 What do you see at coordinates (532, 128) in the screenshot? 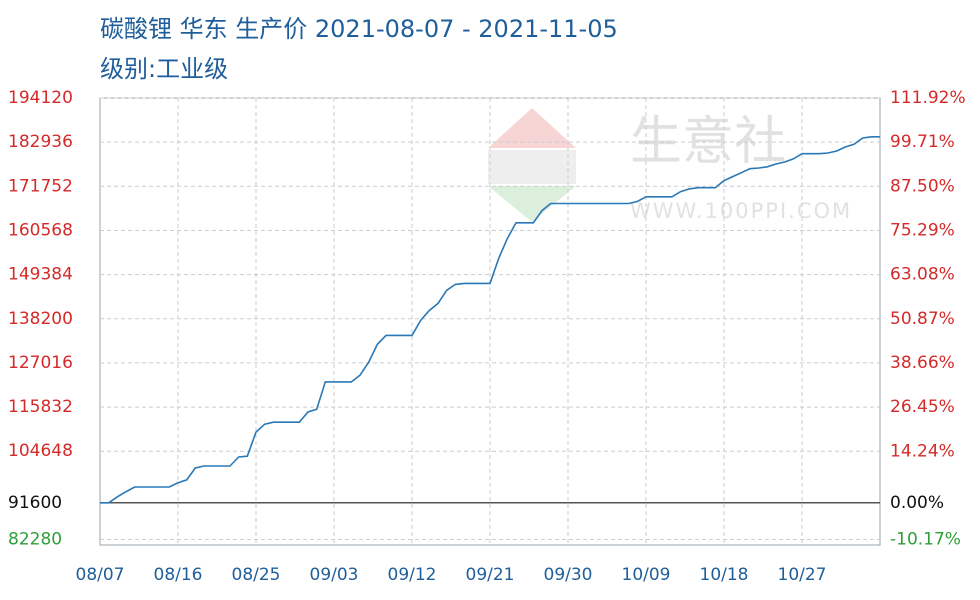
I see `logo-roof` at bounding box center [532, 128].